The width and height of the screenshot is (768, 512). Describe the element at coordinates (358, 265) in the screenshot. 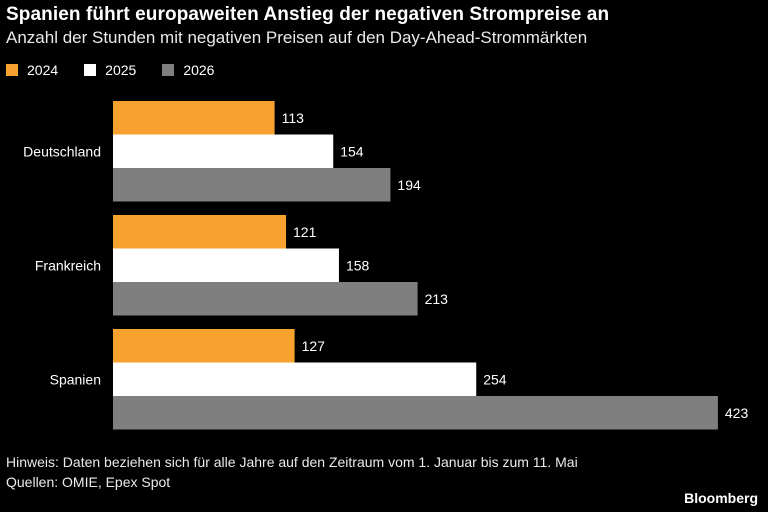

I see `bar-value-label: 158` at that location.